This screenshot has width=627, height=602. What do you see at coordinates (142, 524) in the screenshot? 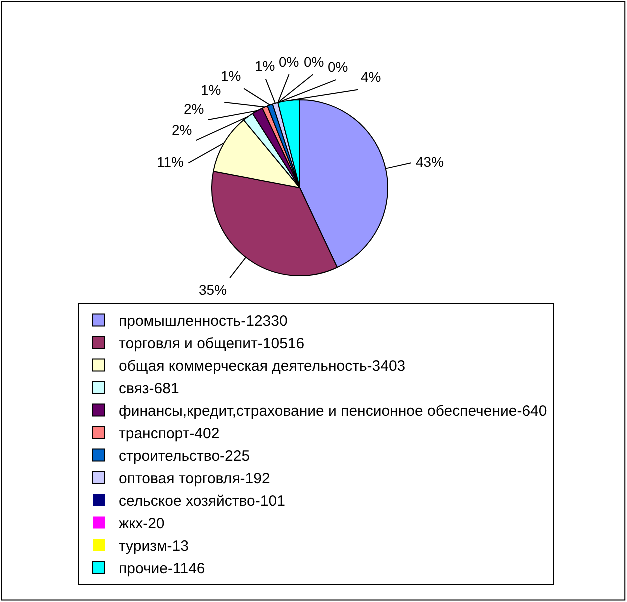
I see `legend-label: жкх-20` at bounding box center [142, 524].